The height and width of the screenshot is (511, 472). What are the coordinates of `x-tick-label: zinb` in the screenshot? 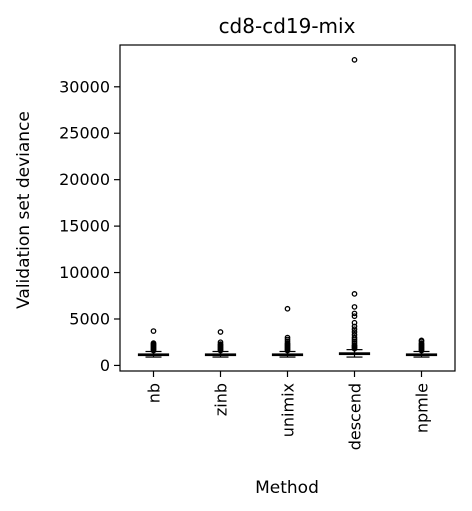 It's located at (221, 399).